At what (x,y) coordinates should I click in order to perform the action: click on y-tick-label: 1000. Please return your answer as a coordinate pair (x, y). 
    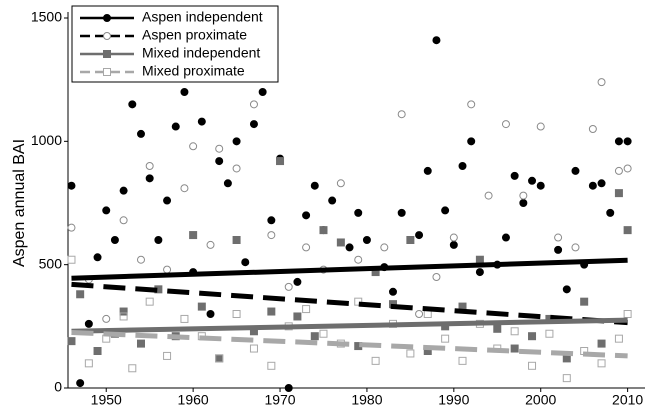
    Looking at the image, I should click on (46, 140).